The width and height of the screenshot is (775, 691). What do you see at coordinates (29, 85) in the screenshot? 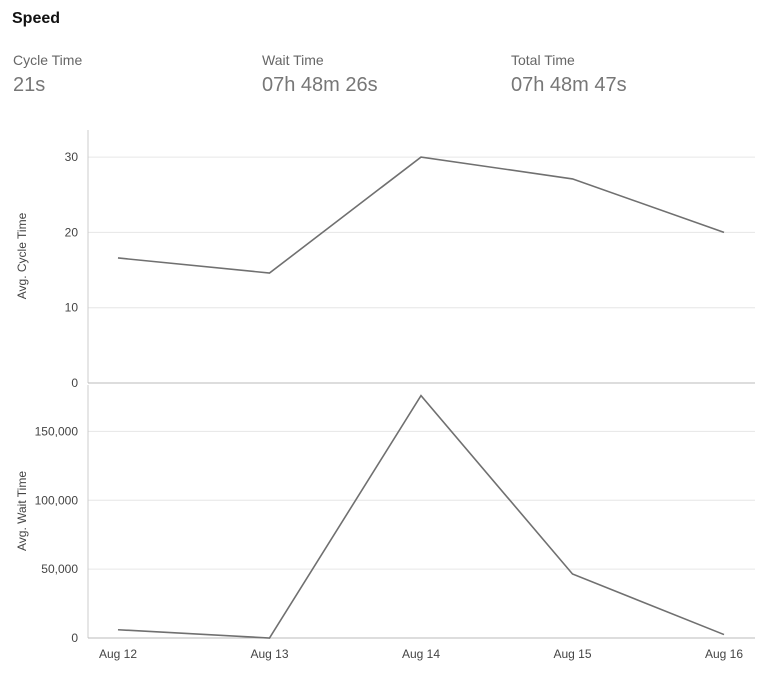
I see `metric-value: 21s` at bounding box center [29, 85].